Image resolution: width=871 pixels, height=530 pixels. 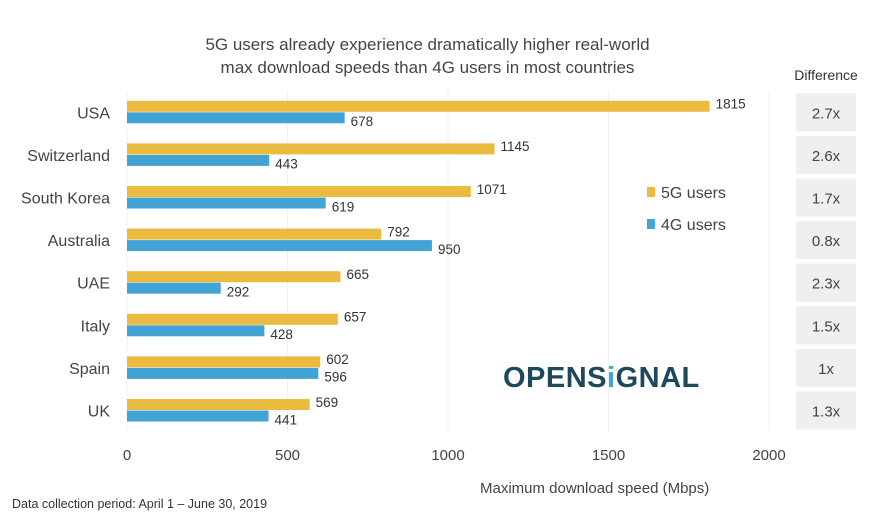 What do you see at coordinates (398, 231) in the screenshot?
I see `data-label: 792` at bounding box center [398, 231].